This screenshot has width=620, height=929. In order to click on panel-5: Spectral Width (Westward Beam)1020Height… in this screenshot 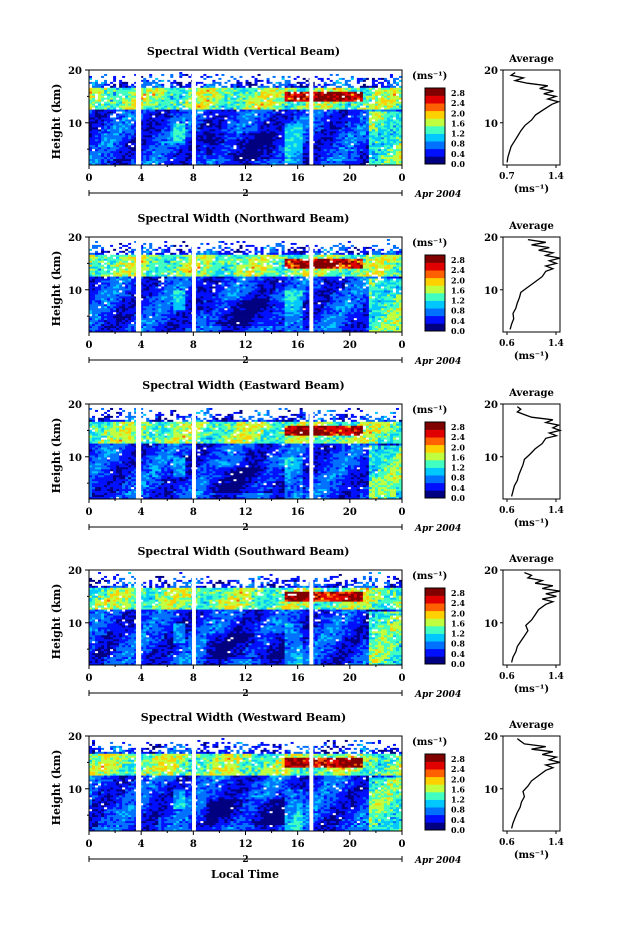, I will do `click(307, 788)`.